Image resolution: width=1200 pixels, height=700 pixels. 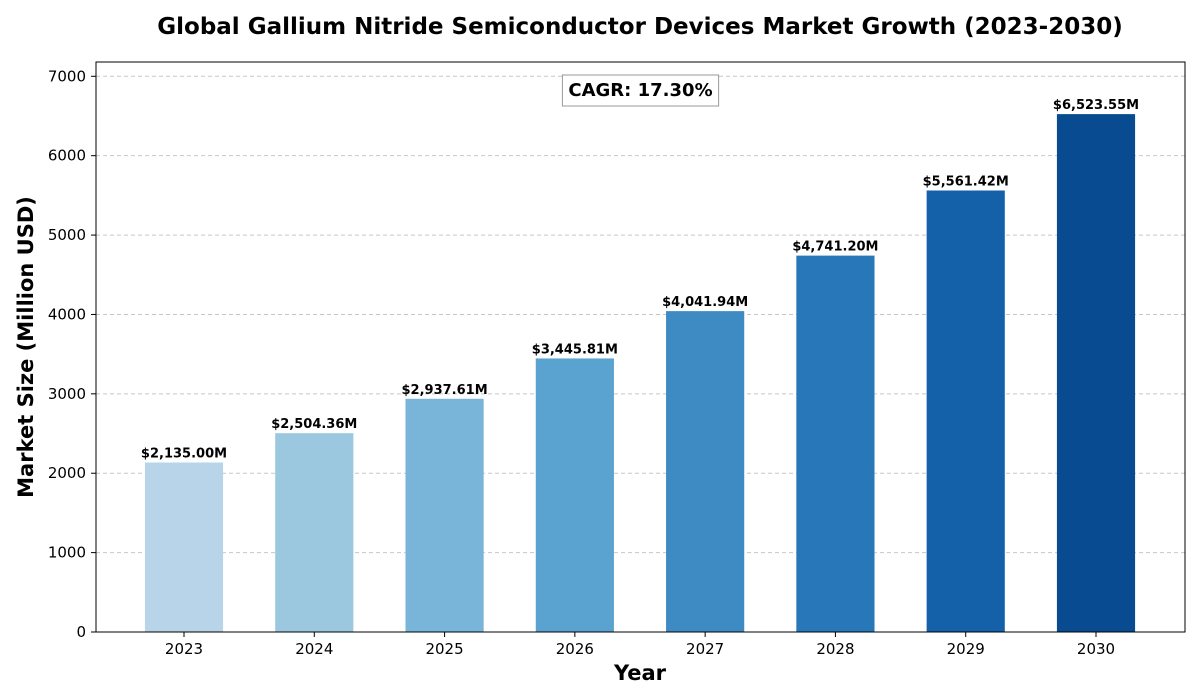 What do you see at coordinates (835, 443) in the screenshot?
I see `bar-2028` at bounding box center [835, 443].